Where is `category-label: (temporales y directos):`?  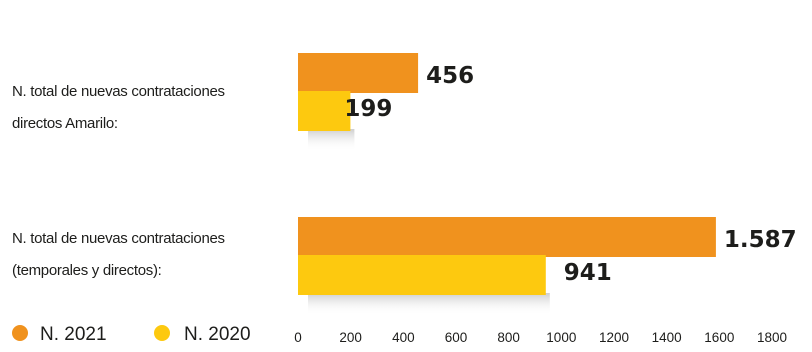 category-label: (temporales y directos): is located at coordinates (87, 270).